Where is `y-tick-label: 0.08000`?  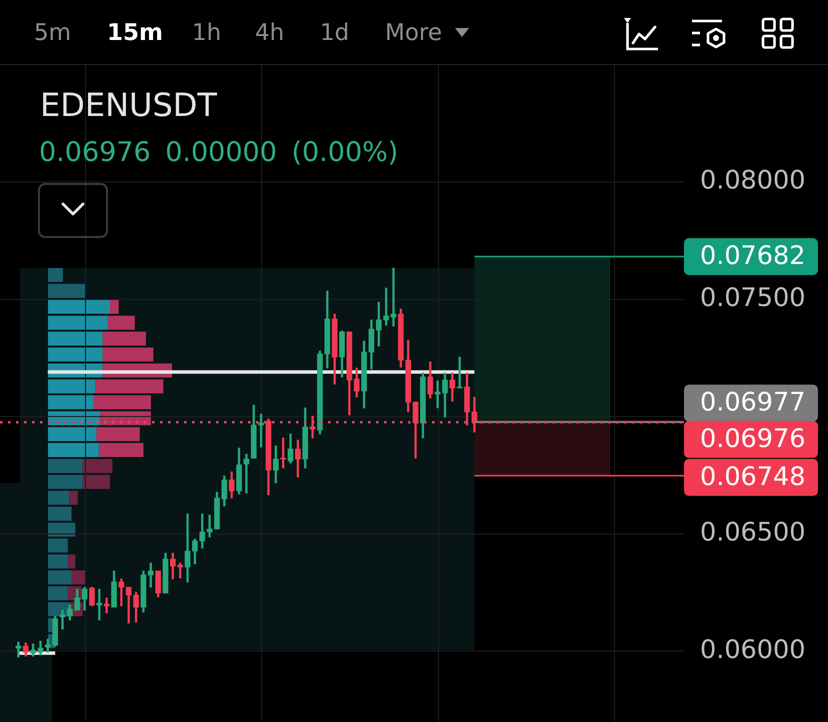
y-tick-label: 0.08000 is located at coordinates (753, 181).